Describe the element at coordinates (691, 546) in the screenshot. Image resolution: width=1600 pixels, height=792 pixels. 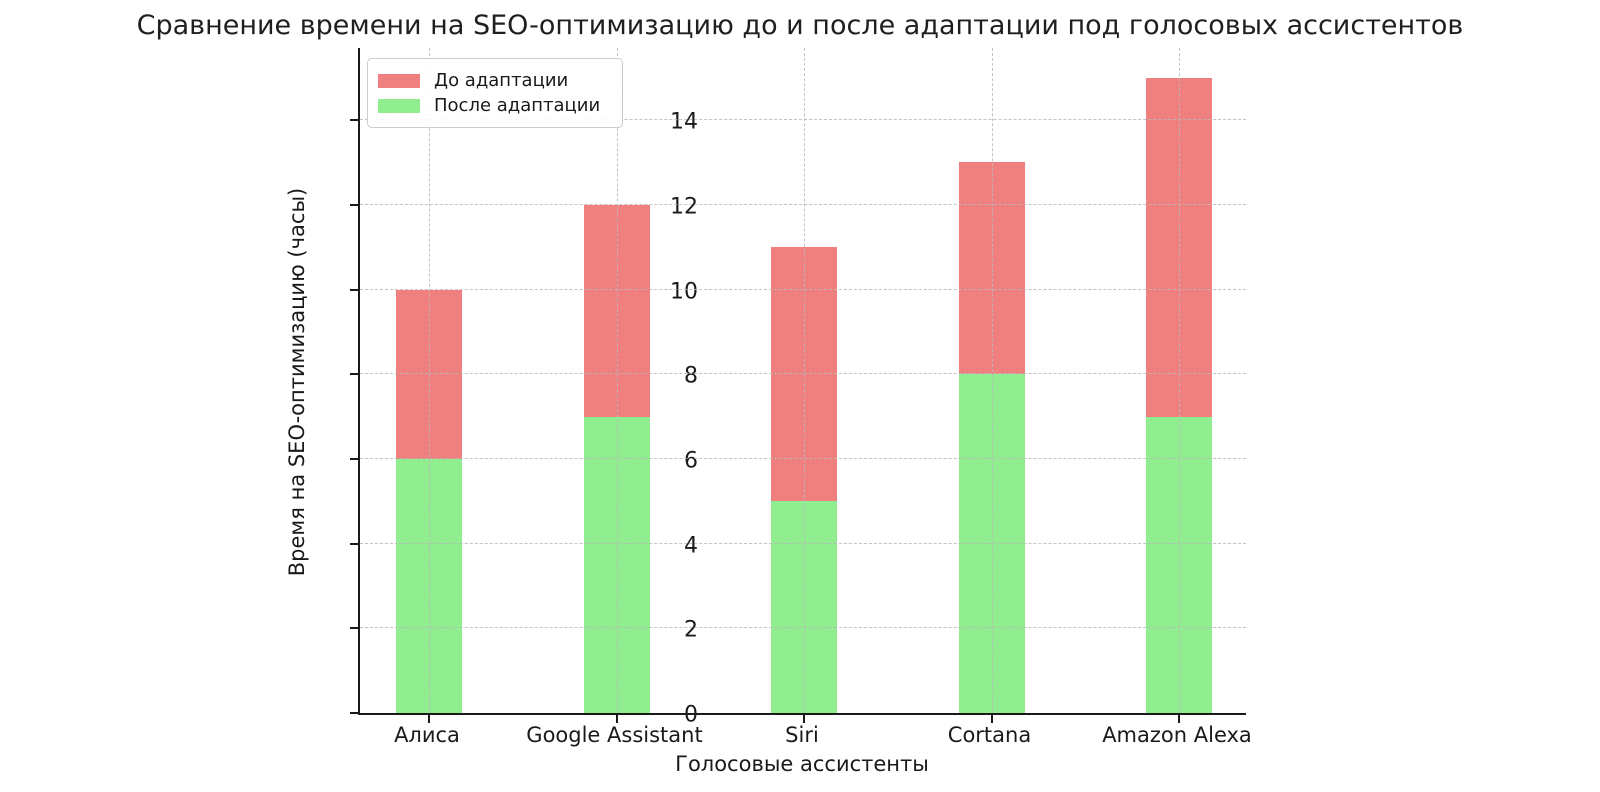
I see `y-tick-label-4: 4` at that location.